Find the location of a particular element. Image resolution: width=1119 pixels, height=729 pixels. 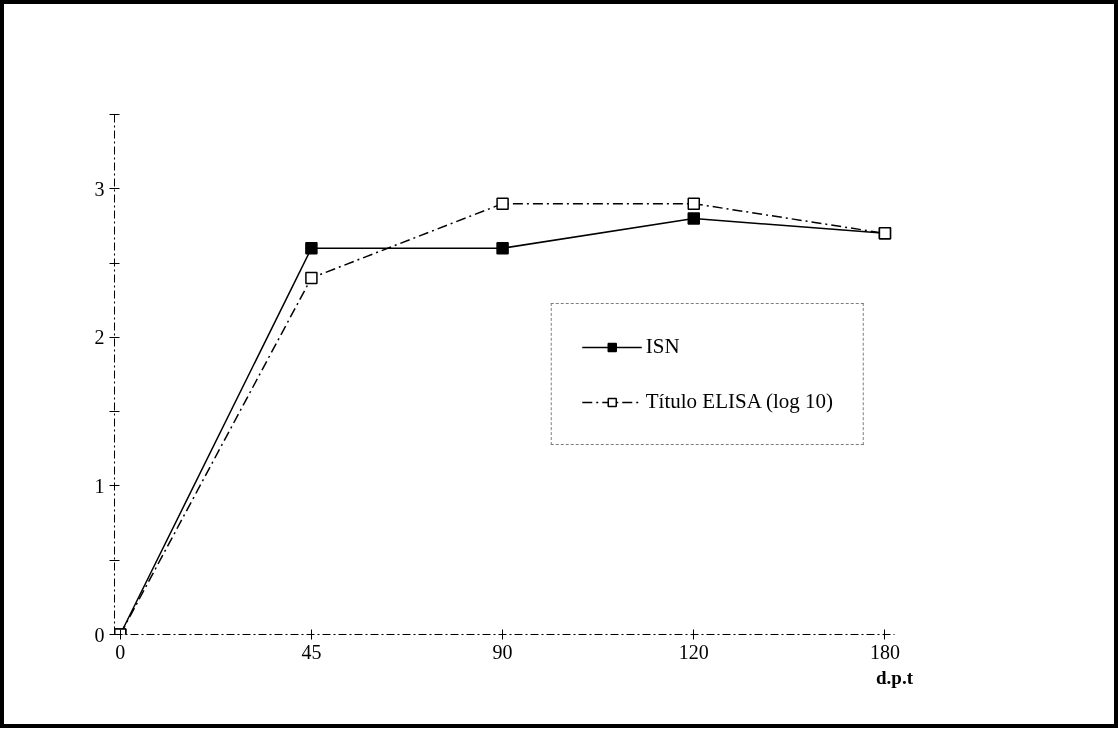

legend-label: Título ELISA (log 10) is located at coordinates (739, 401).